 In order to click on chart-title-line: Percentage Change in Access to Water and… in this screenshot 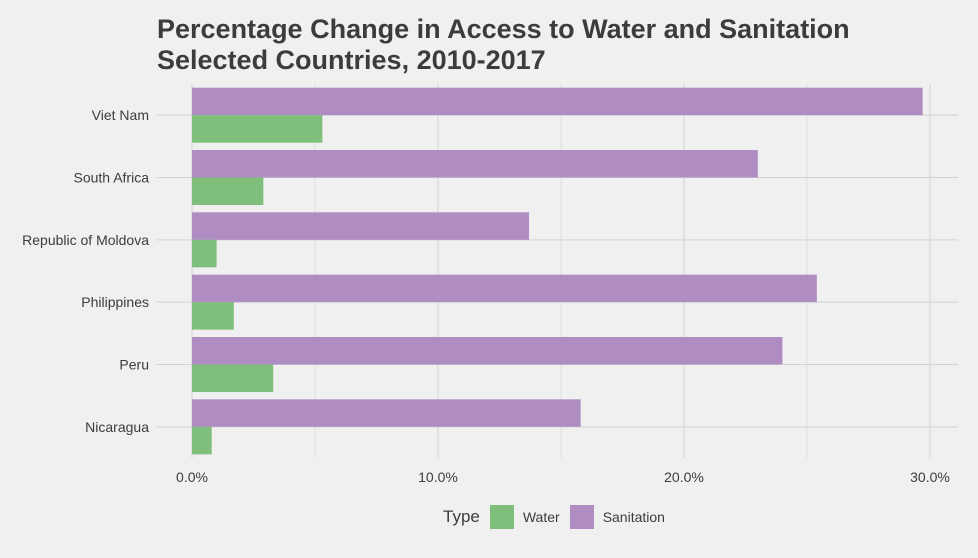, I will do `click(503, 29)`.